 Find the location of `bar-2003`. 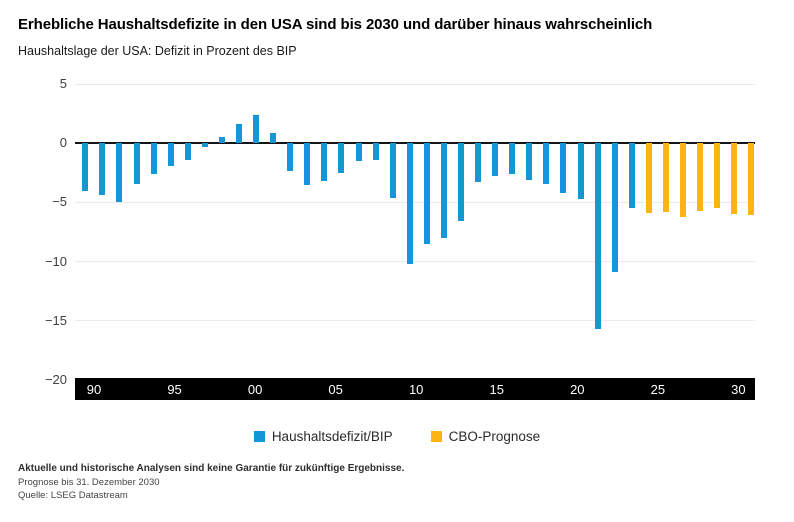

bar-2003 is located at coordinates (307, 164).